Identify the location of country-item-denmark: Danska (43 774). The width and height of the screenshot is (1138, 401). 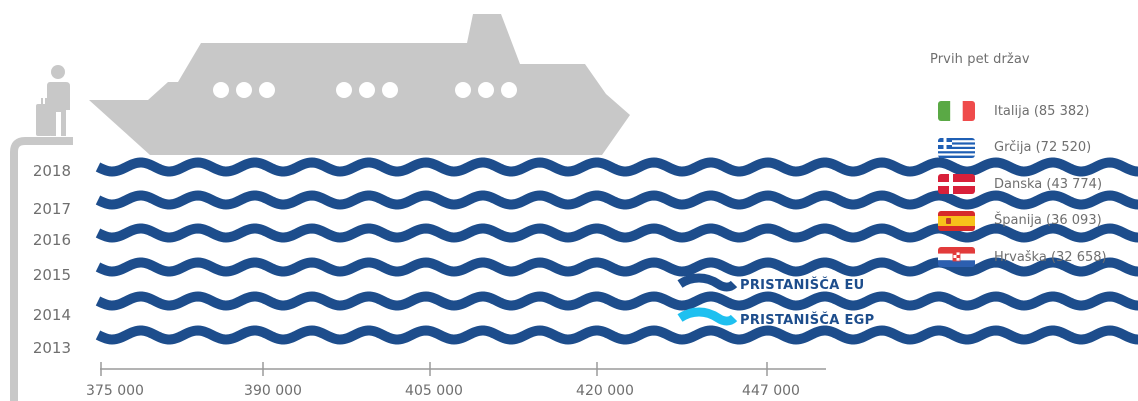
(1034, 184).